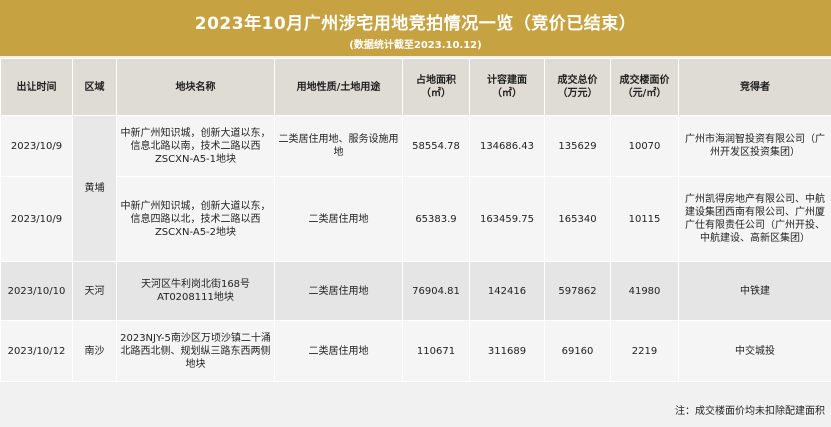  Describe the element at coordinates (577, 219) in the screenshot. I see `cell-total-price: 165340` at that location.